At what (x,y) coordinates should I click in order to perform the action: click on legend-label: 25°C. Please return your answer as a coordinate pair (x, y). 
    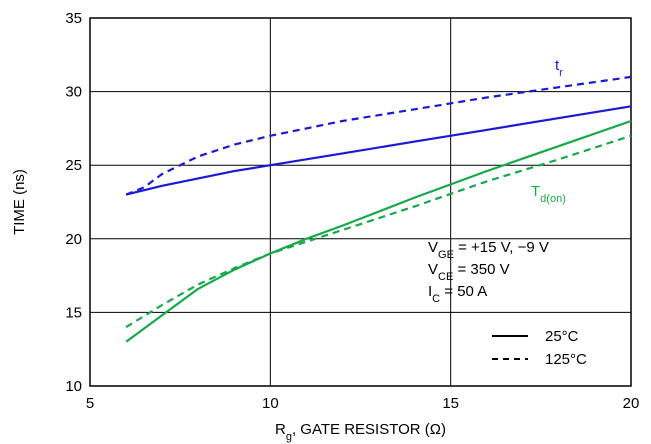
    Looking at the image, I should click on (562, 336).